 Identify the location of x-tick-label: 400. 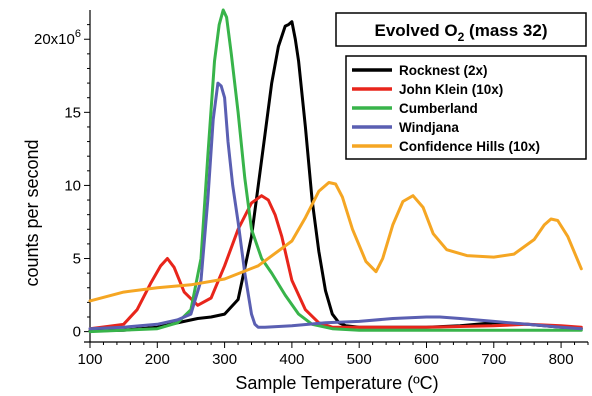
(291, 359).